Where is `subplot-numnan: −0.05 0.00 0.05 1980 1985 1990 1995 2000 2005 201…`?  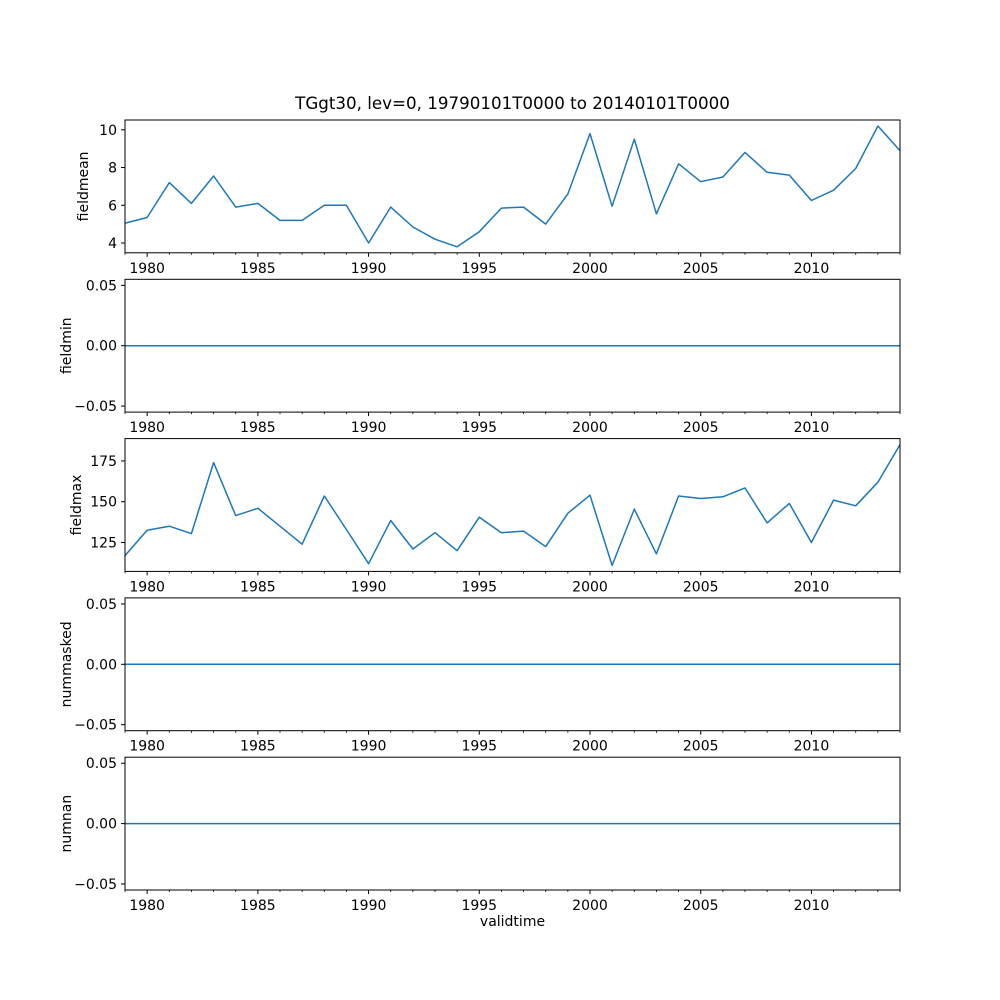 subplot-numnan: −0.05 0.00 0.05 1980 1985 1990 1995 2000 2005 201… is located at coordinates (480, 835).